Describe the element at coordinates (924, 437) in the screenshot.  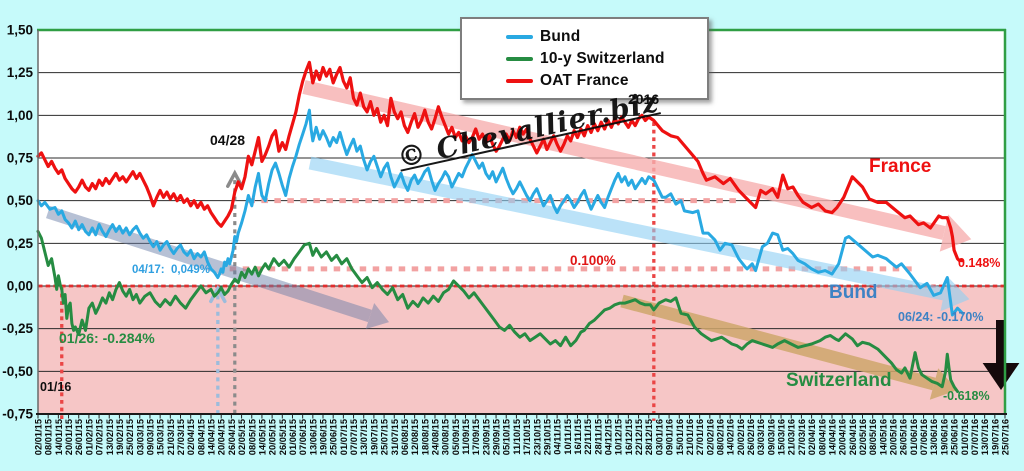
I see `x-tick-label: 07/06/16` at that location.